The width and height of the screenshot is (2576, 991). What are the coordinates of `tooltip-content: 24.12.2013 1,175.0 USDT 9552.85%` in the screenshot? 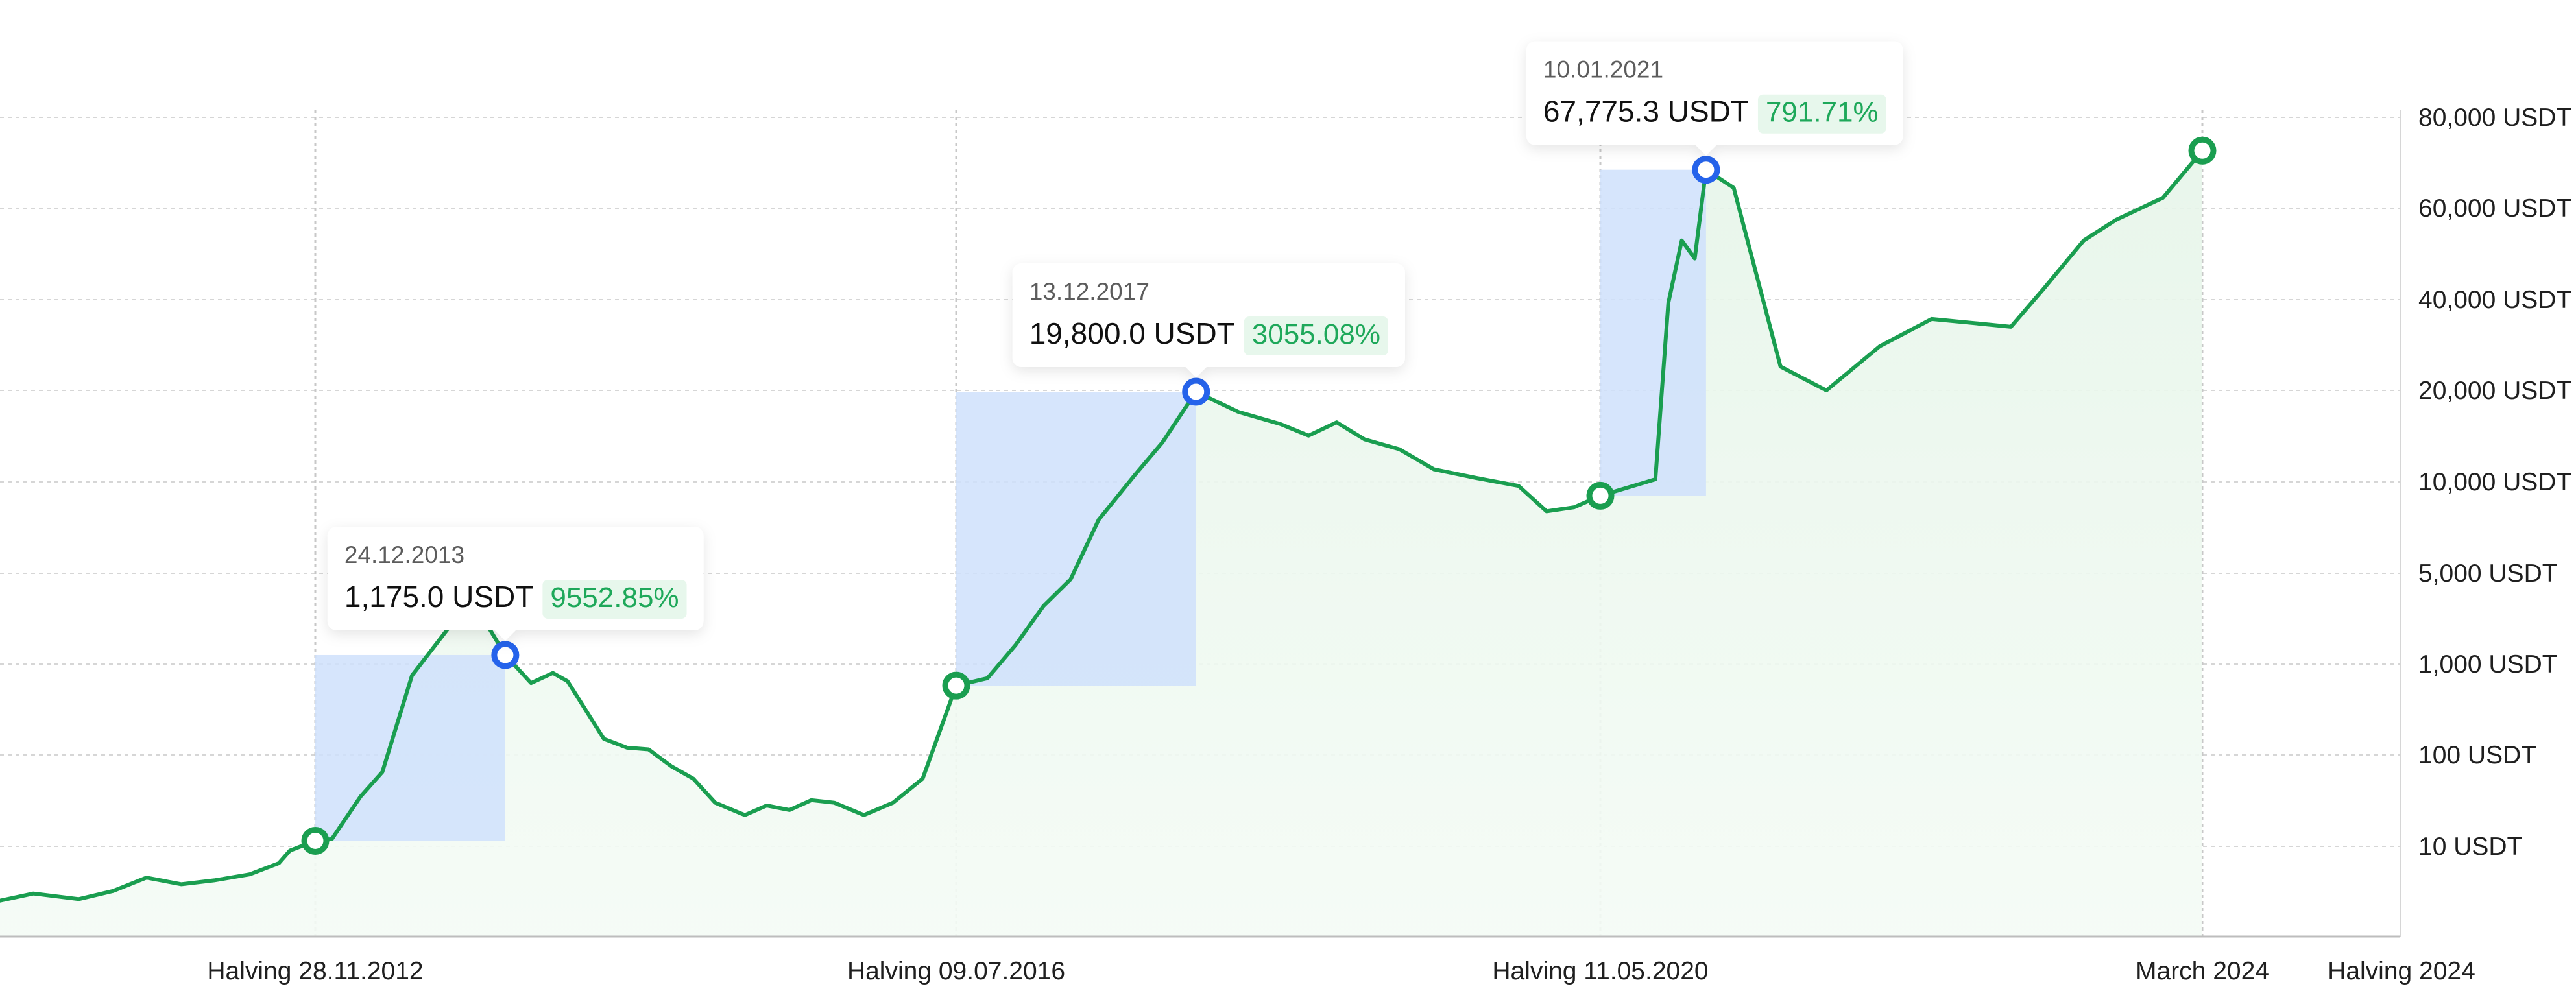 It's located at (515, 580).